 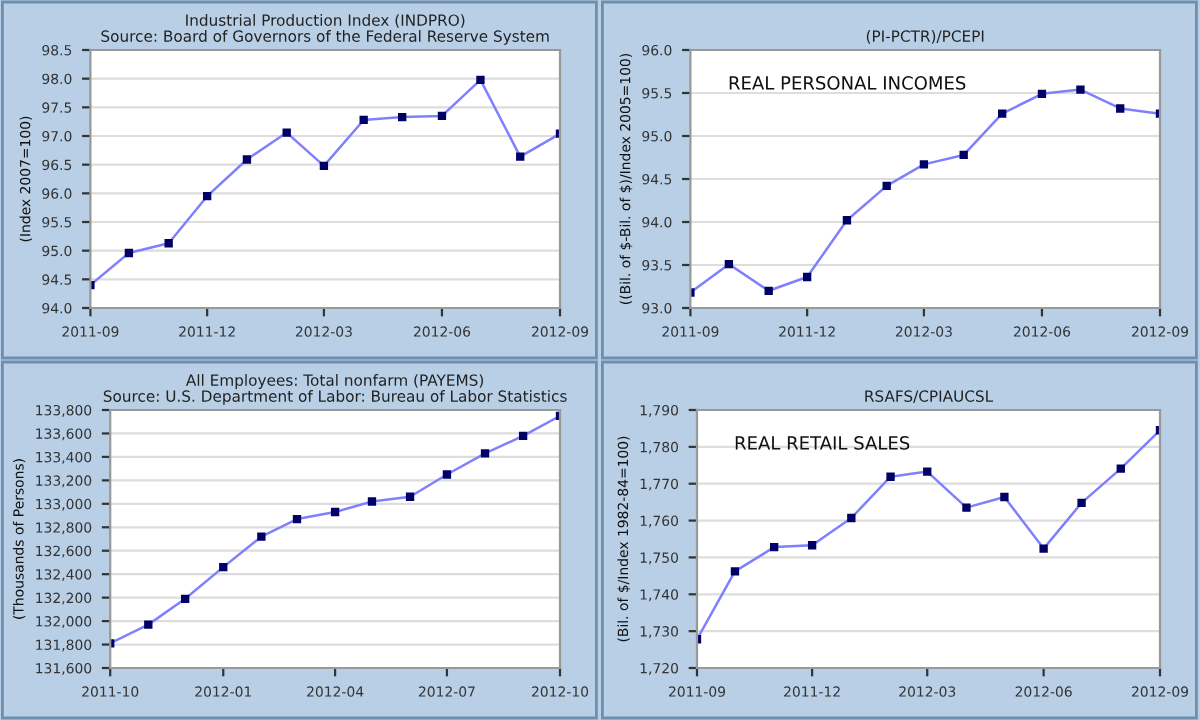 I want to click on annotation: REAL PERSONAL INCOMES, so click(x=847, y=83).